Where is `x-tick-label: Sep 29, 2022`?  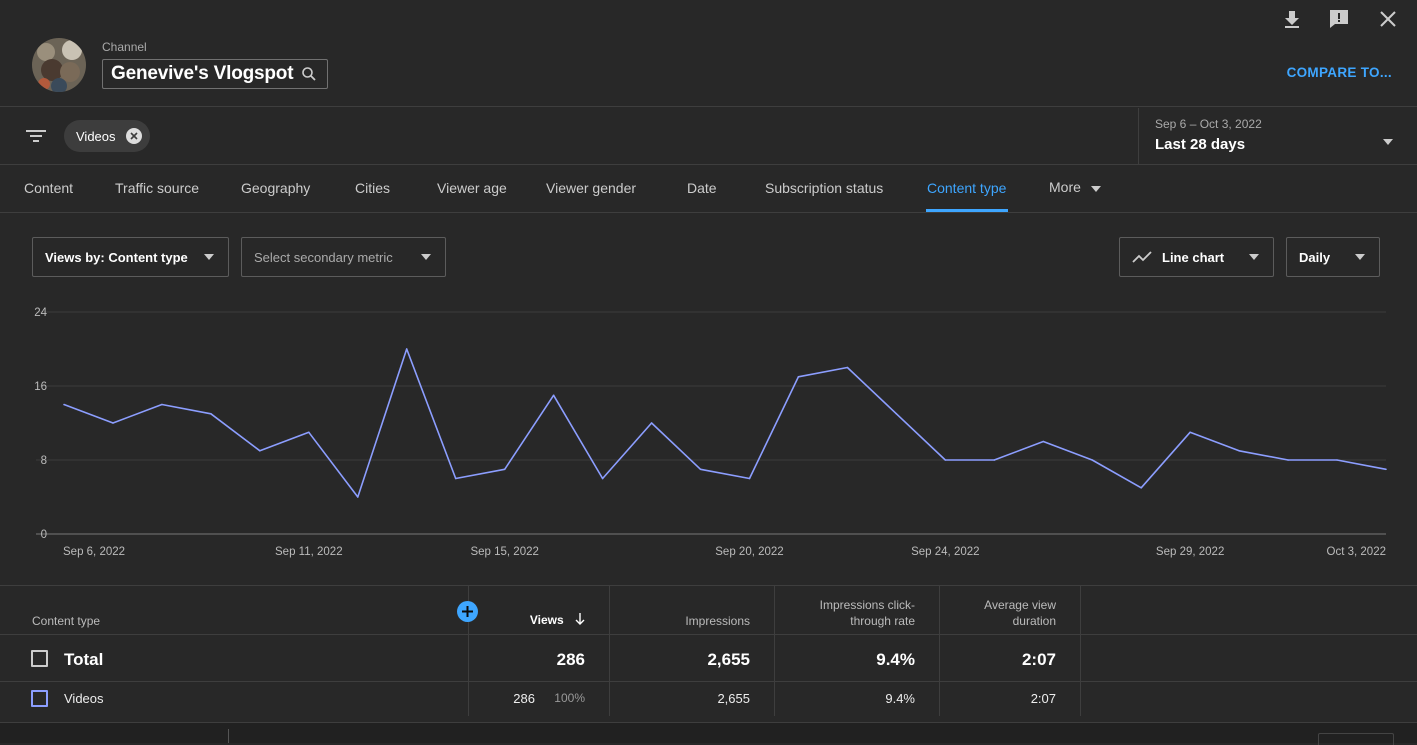
x-tick-label: Sep 29, 2022 is located at coordinates (1190, 552).